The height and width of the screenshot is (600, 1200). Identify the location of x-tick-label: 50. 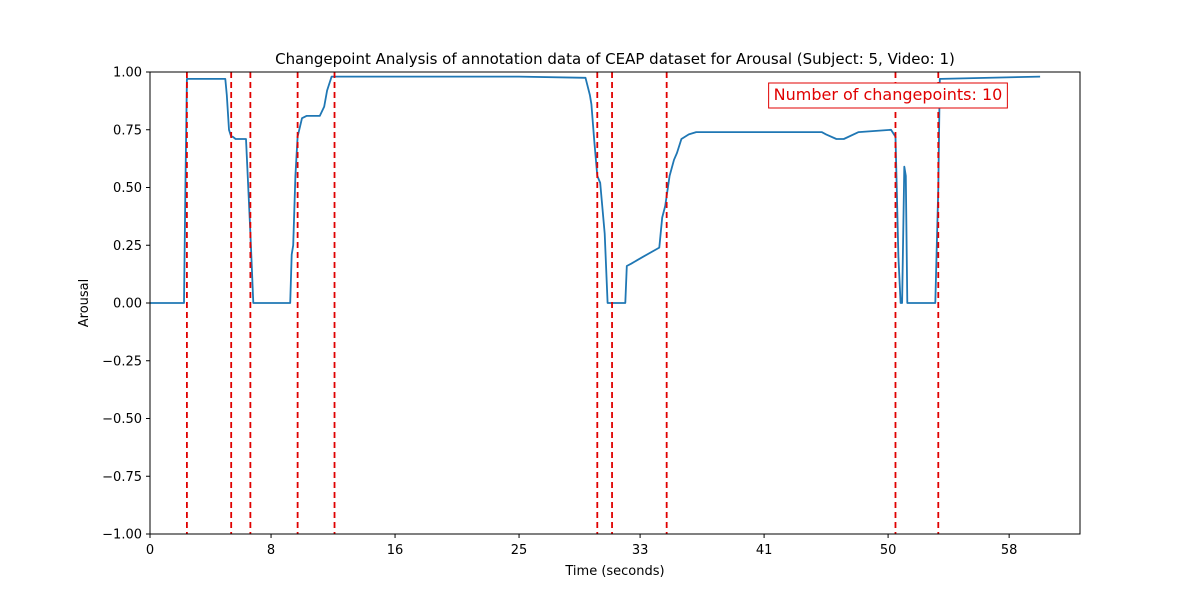
(888, 550).